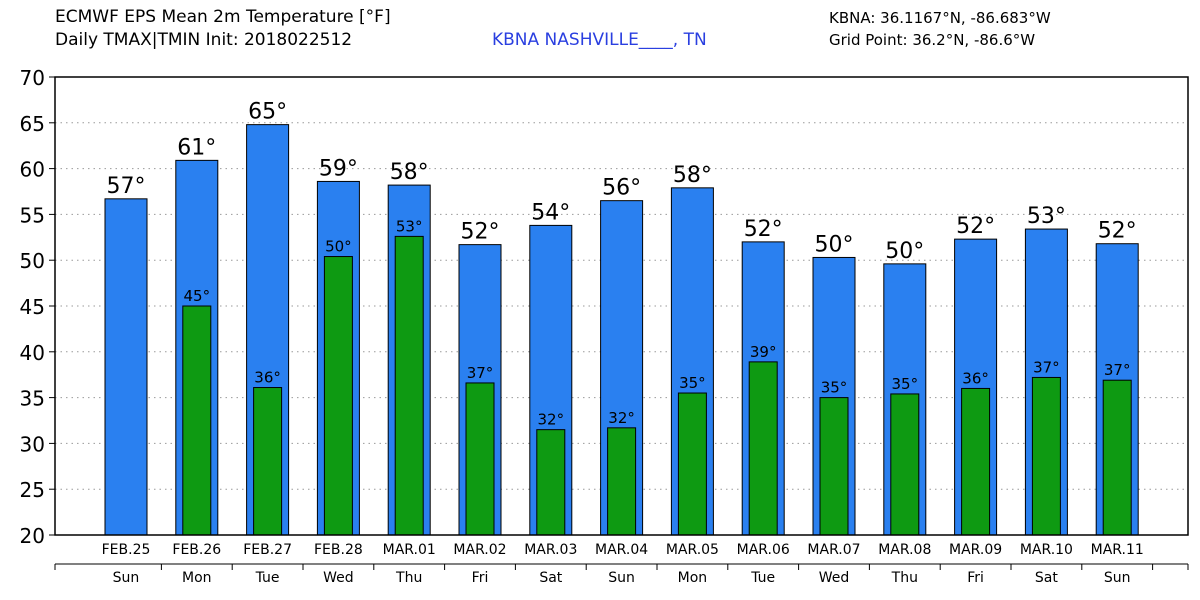 Image resolution: width=1200 pixels, height=600 pixels. What do you see at coordinates (204, 40) in the screenshot?
I see `chart-subtitle: Daily TMAX|TMIN Init: 2018022512` at bounding box center [204, 40].